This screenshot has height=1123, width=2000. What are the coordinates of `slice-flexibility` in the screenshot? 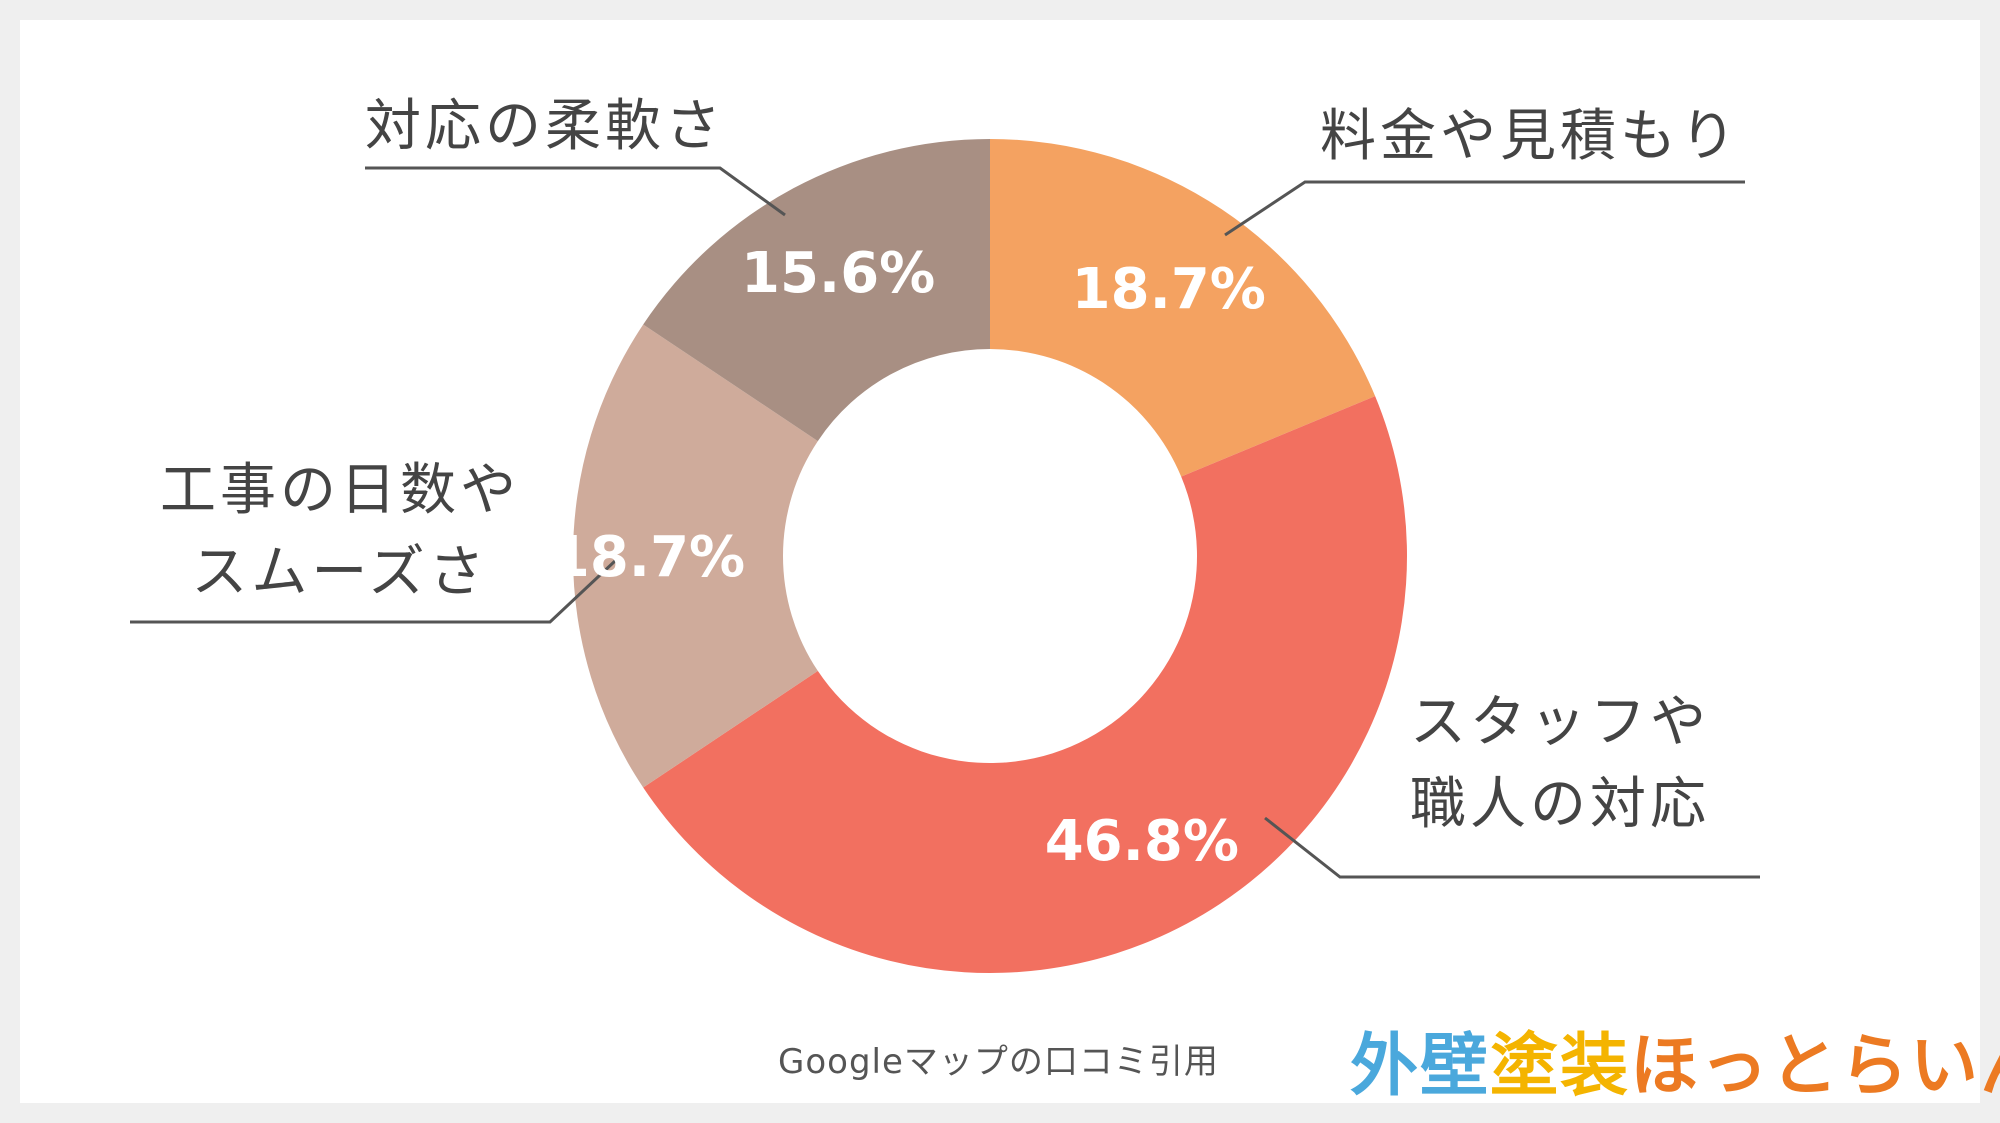 It's located at (816, 290).